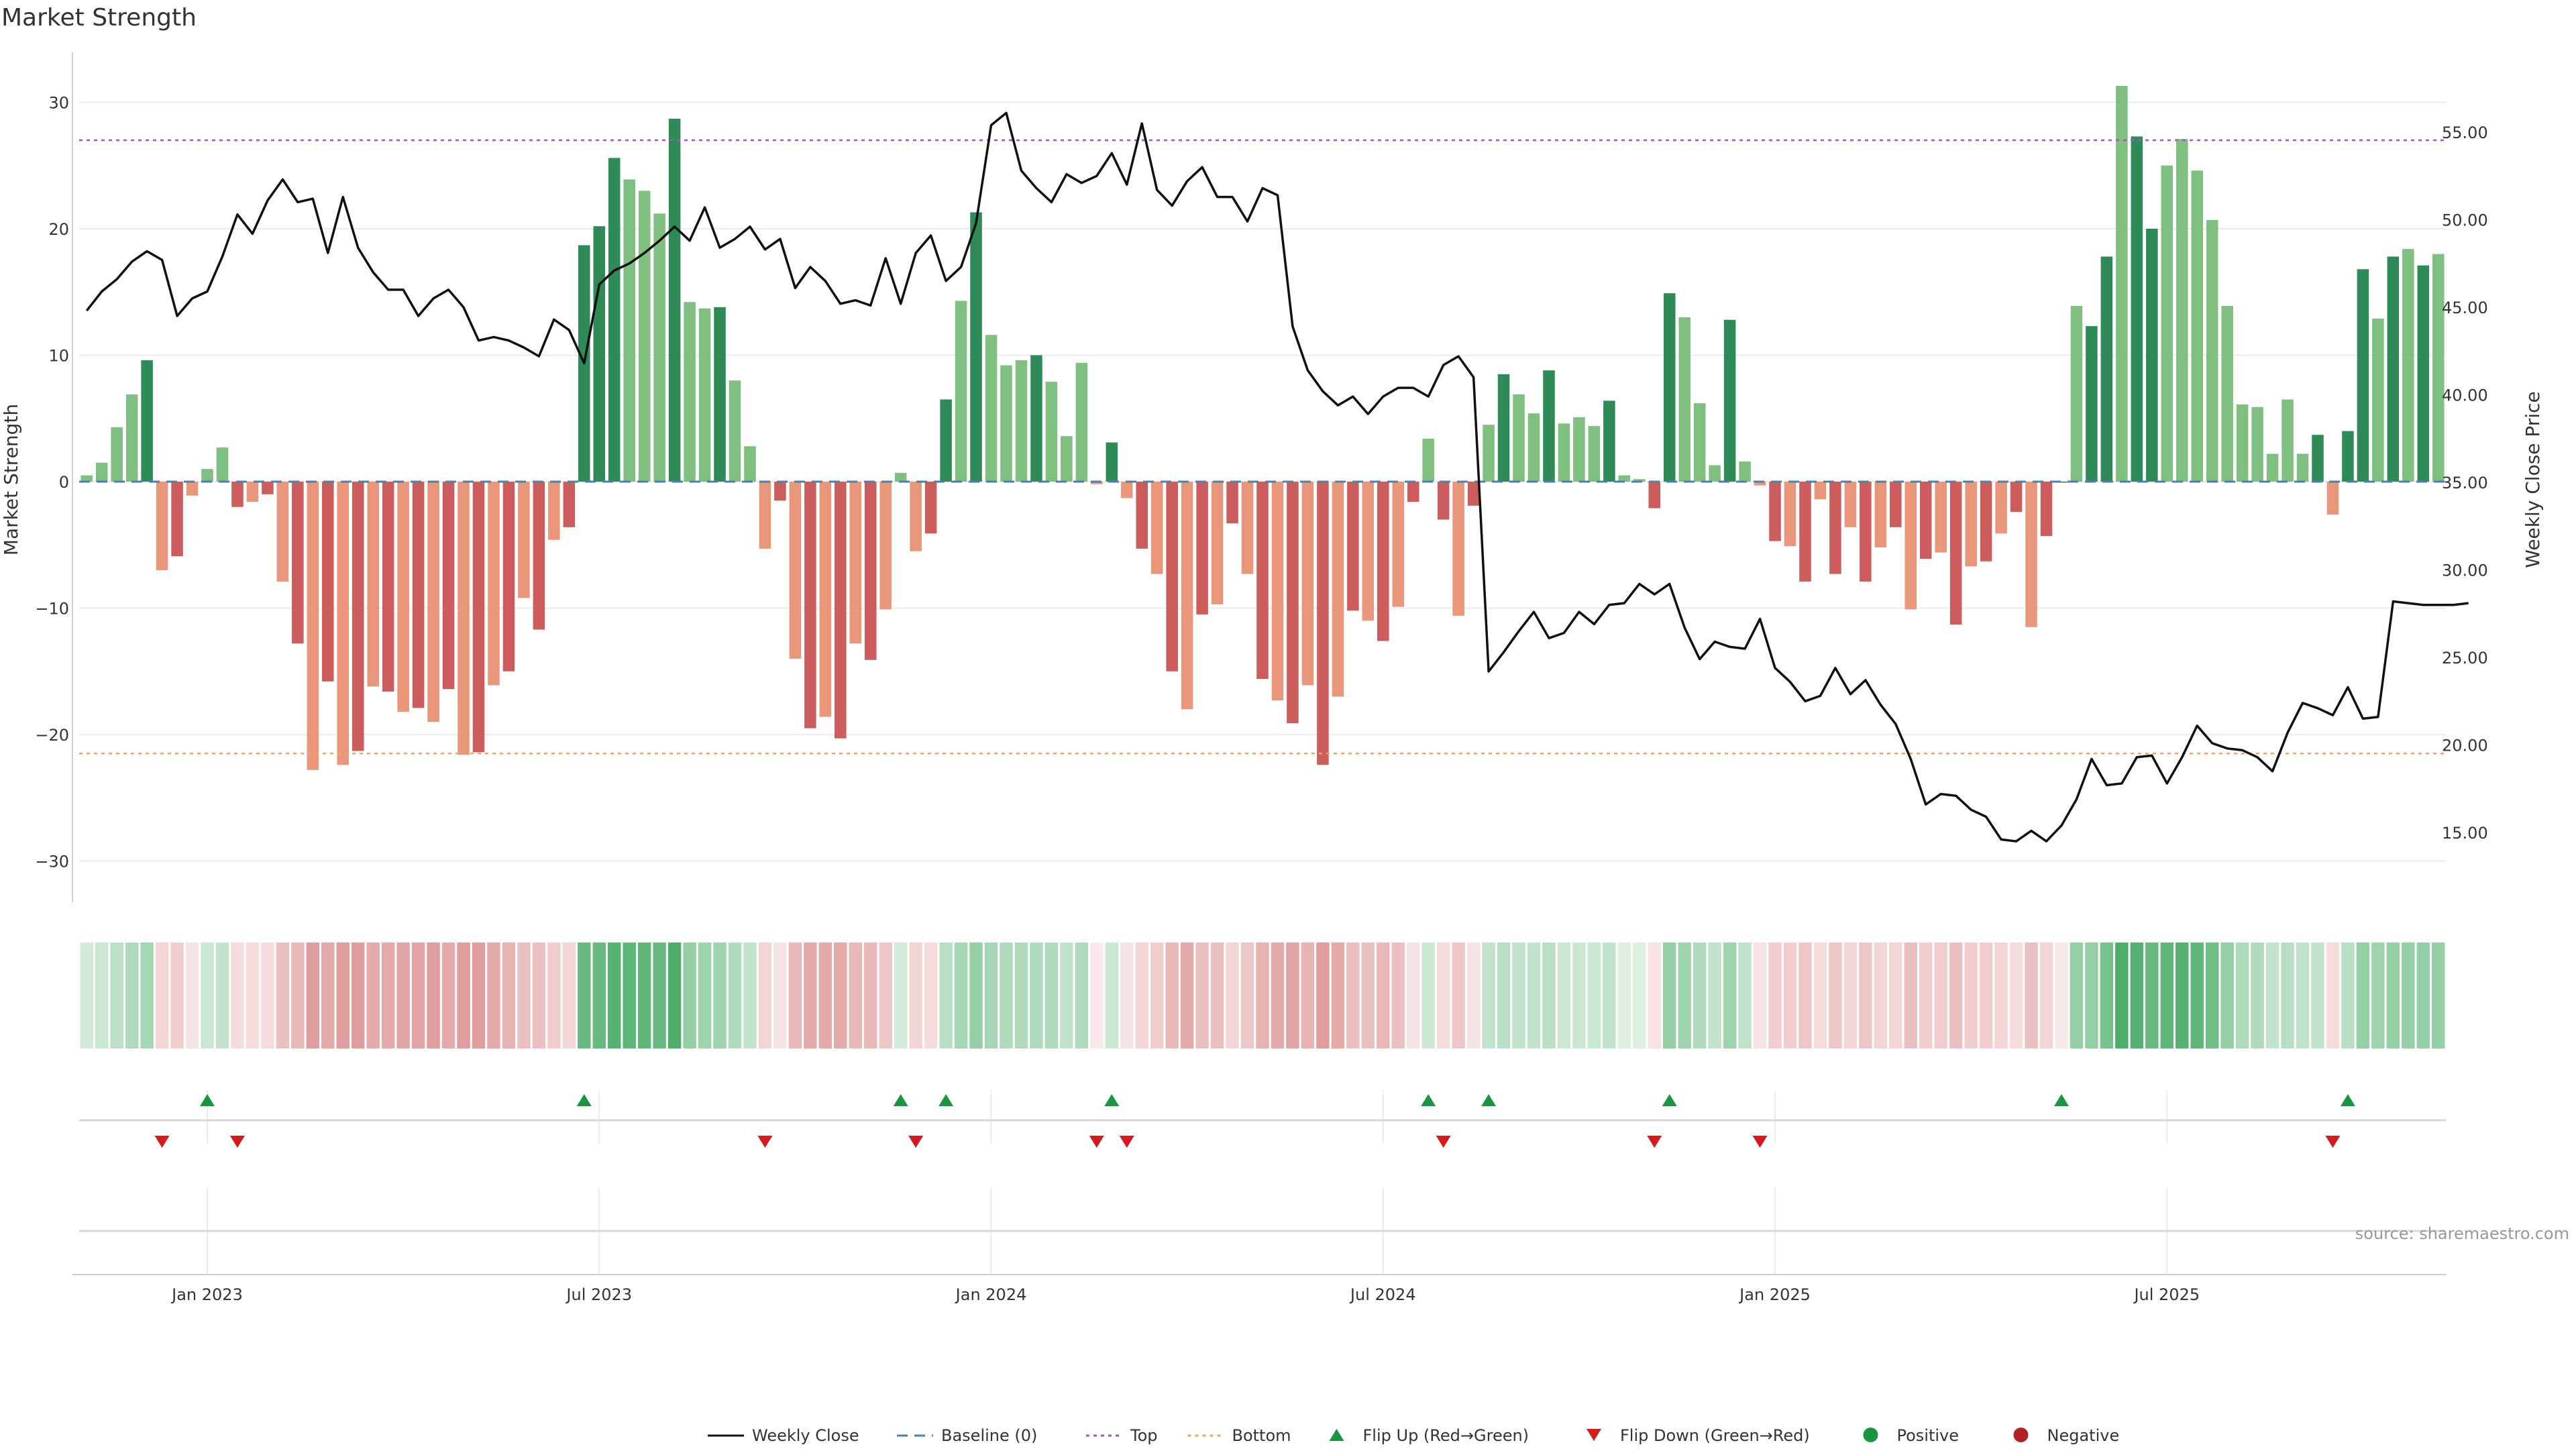  What do you see at coordinates (1262, 996) in the screenshot?
I see `strength-heatmap-strip` at bounding box center [1262, 996].